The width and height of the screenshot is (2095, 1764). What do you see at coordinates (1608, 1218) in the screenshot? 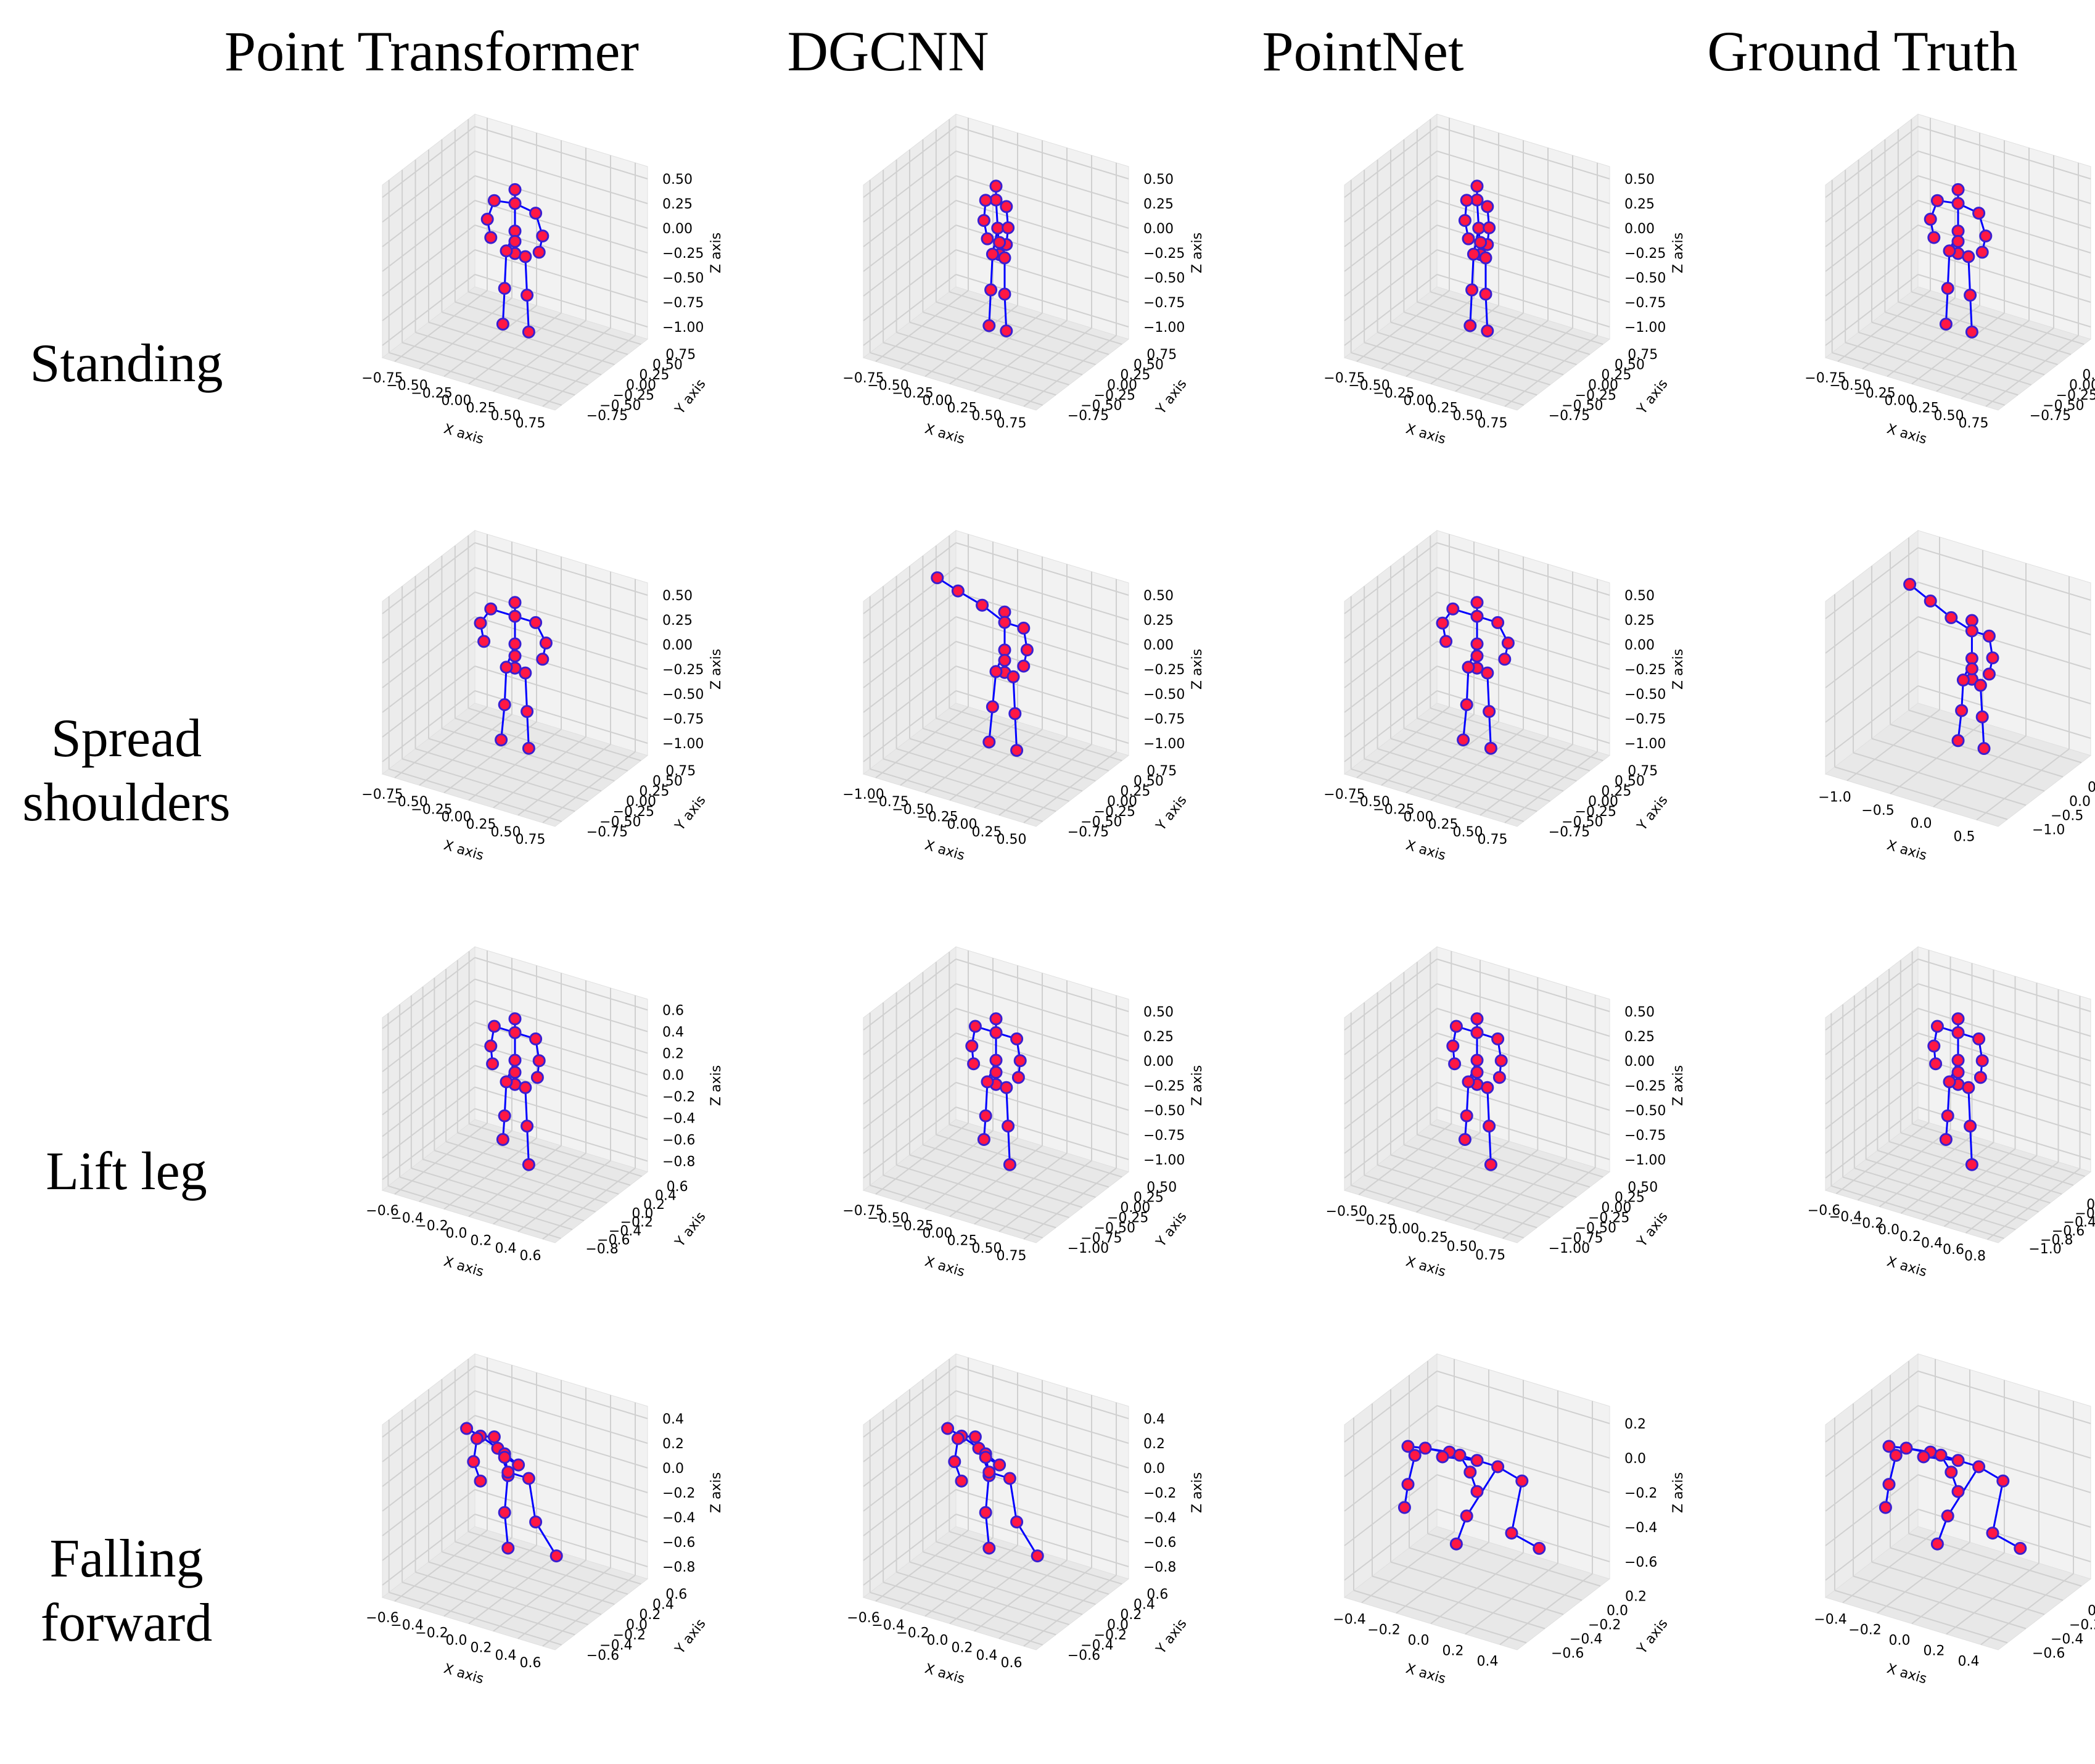
I see `y-tick-label: −0.25` at bounding box center [1608, 1218].